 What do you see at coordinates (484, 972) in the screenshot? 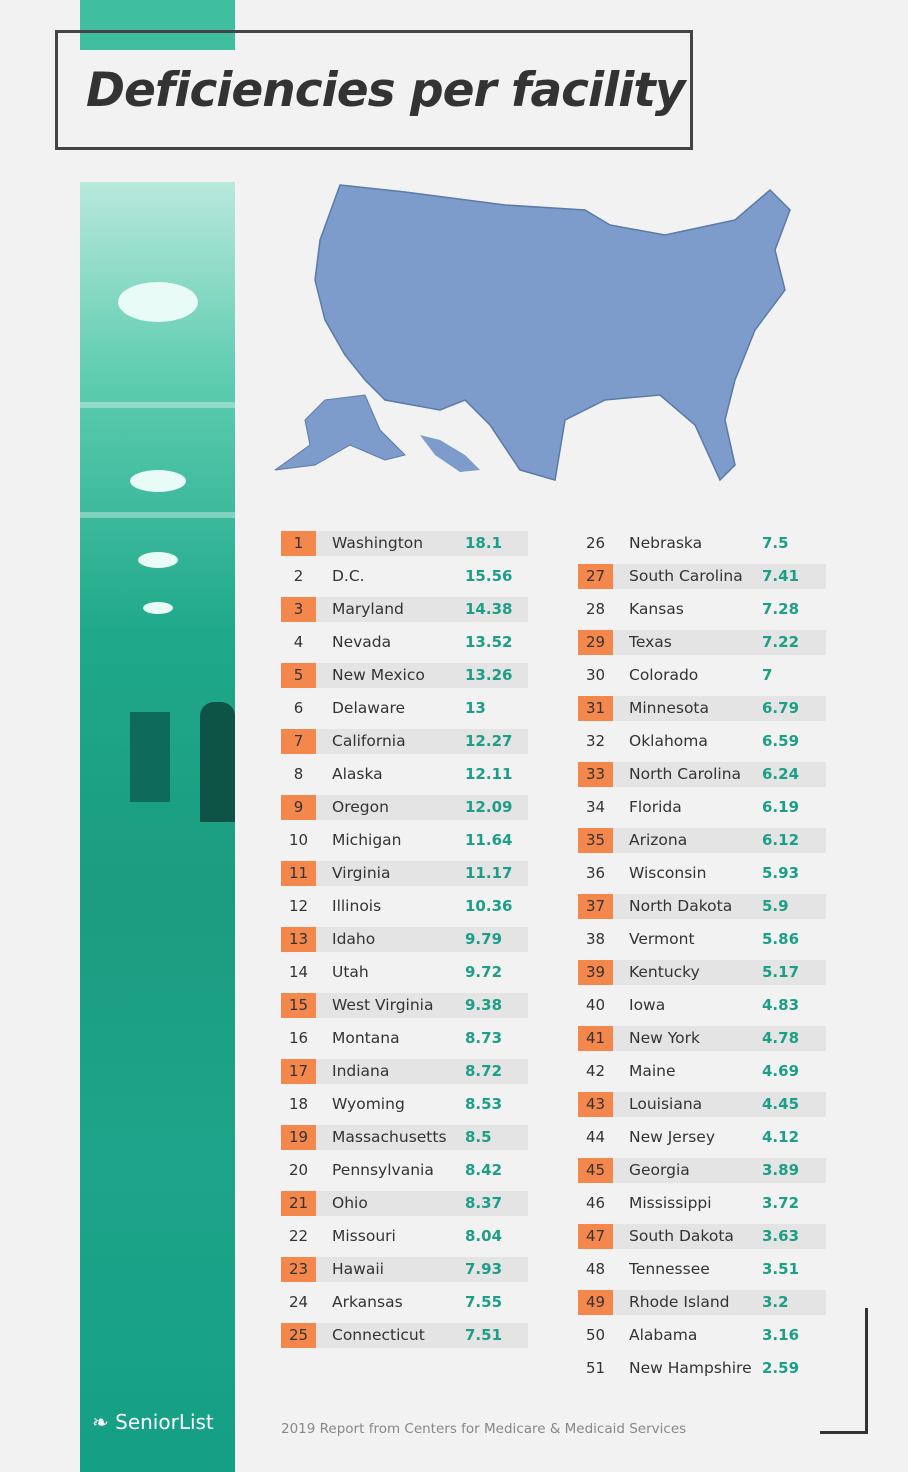
I see `deficiency-value: 9.72` at bounding box center [484, 972].